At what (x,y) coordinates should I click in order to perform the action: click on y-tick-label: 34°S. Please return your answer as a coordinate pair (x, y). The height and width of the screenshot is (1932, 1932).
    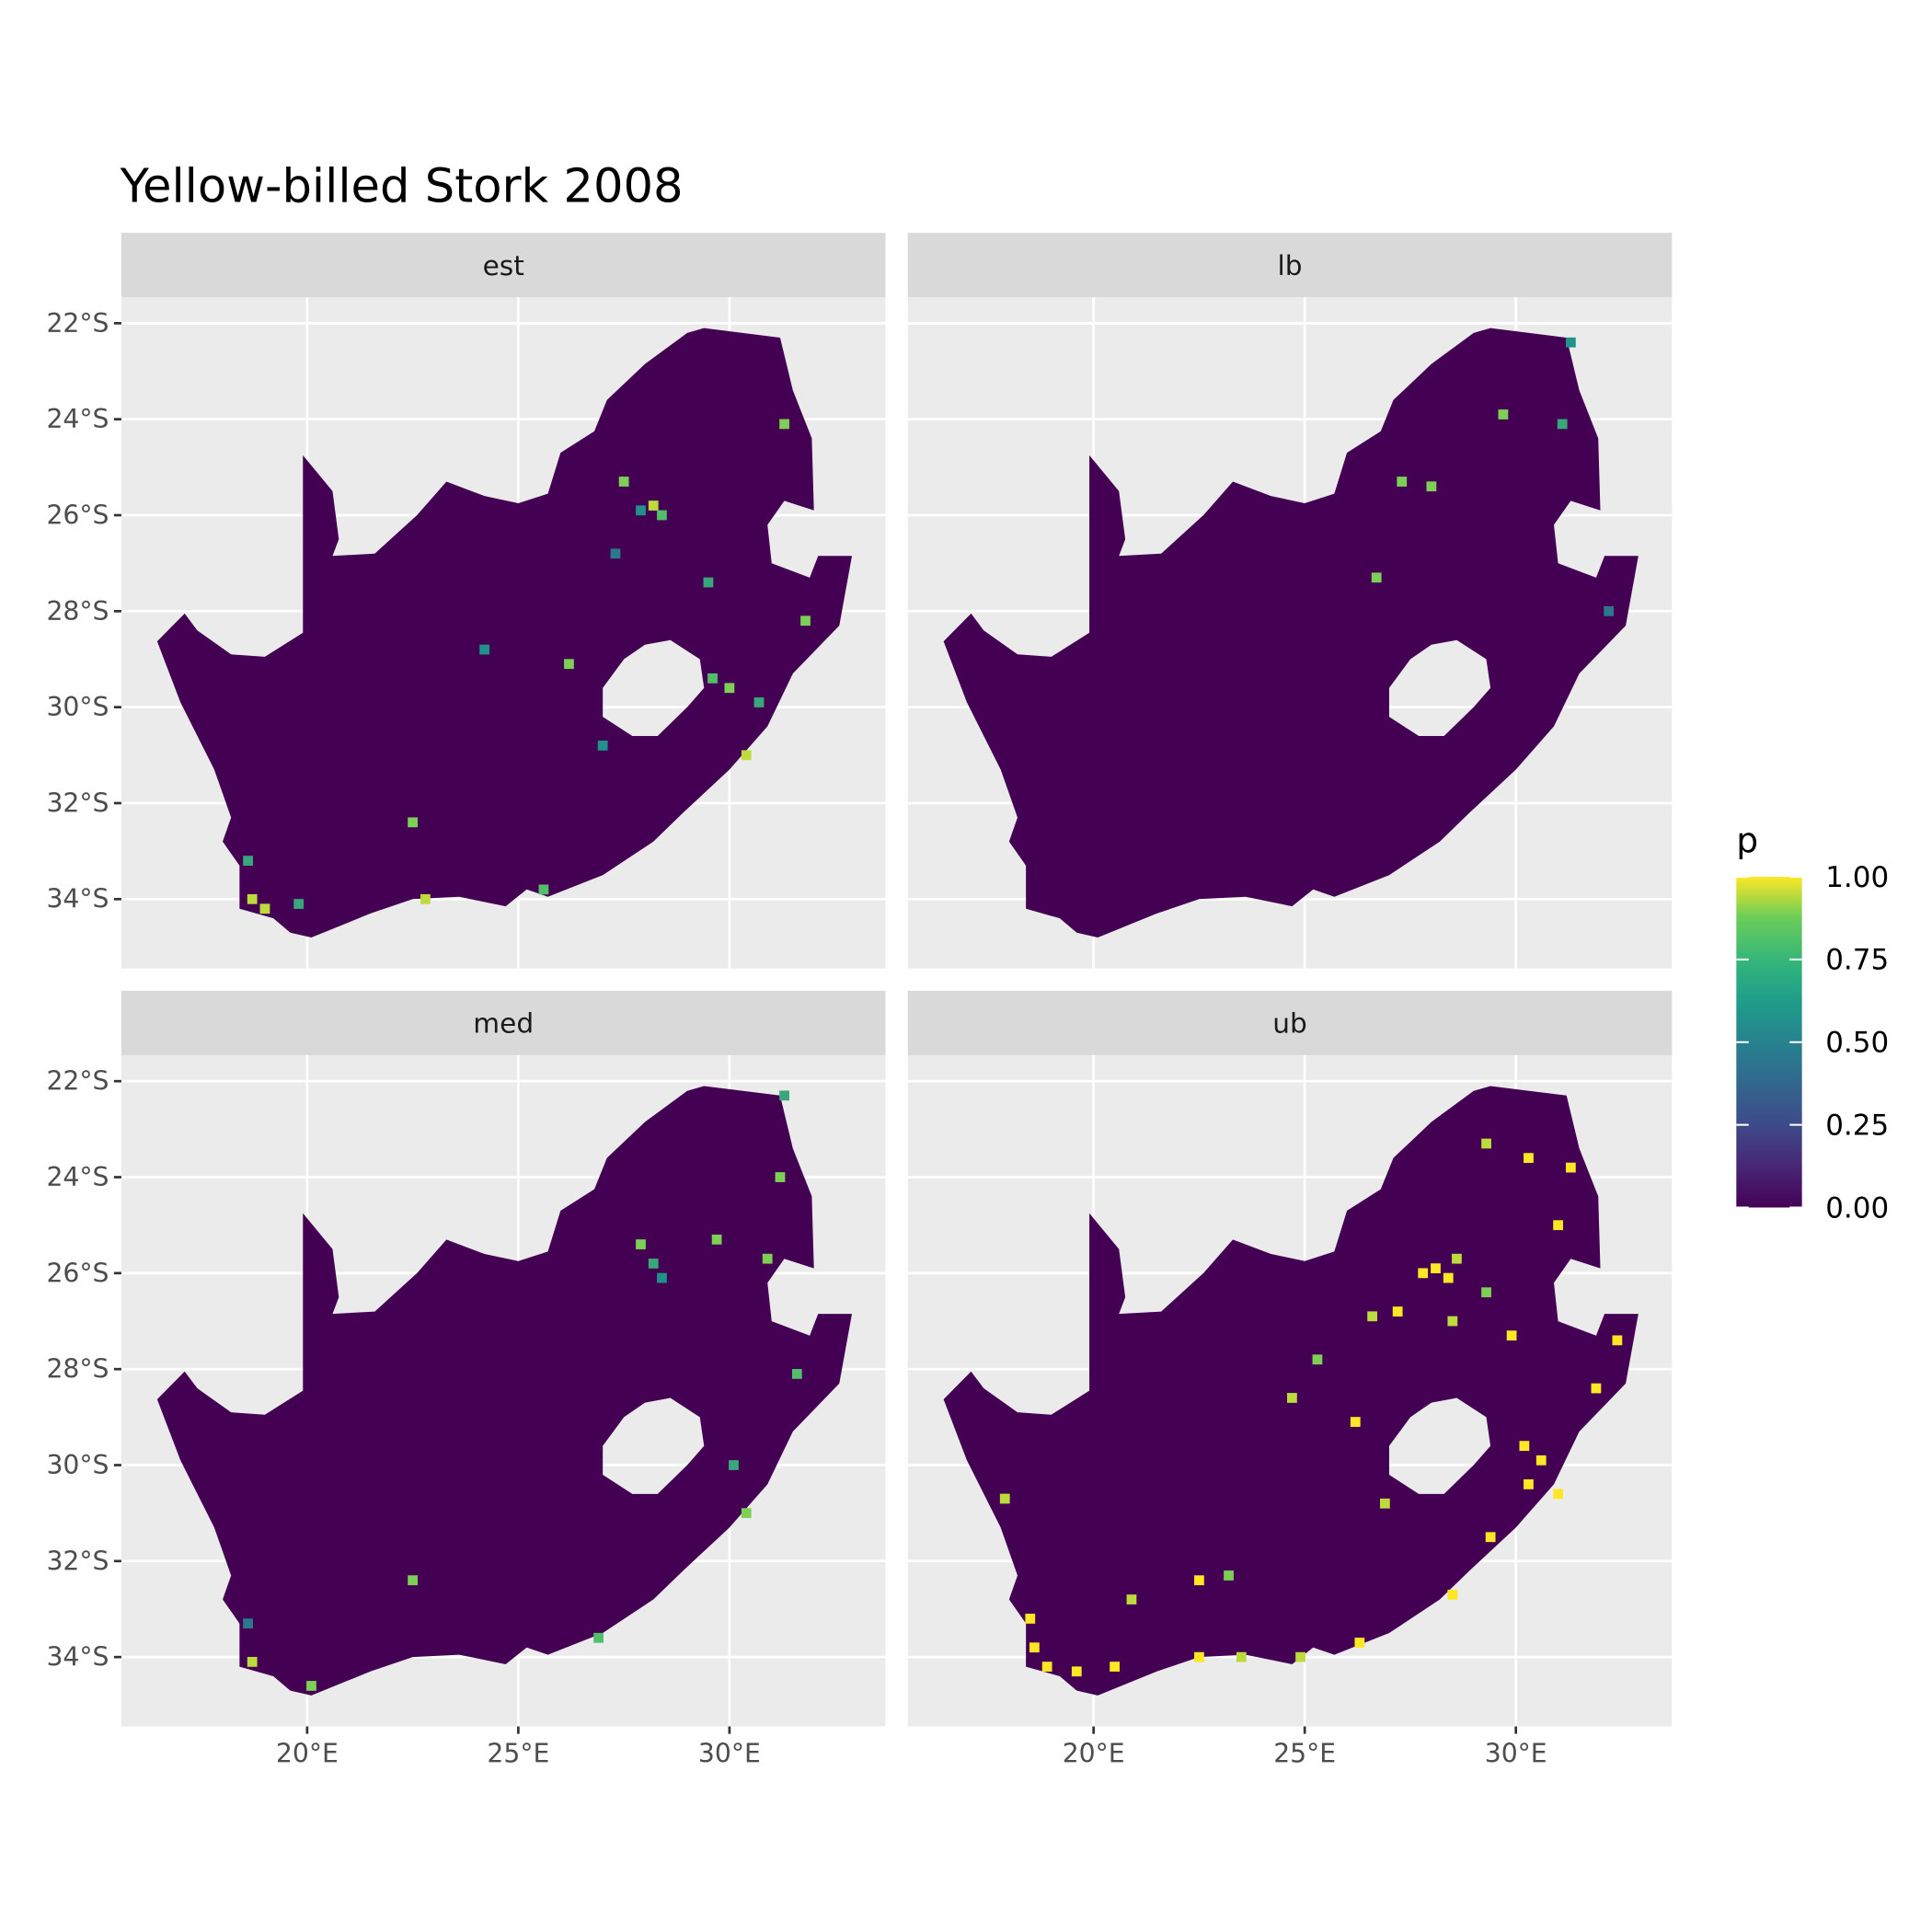
    Looking at the image, I should click on (77, 899).